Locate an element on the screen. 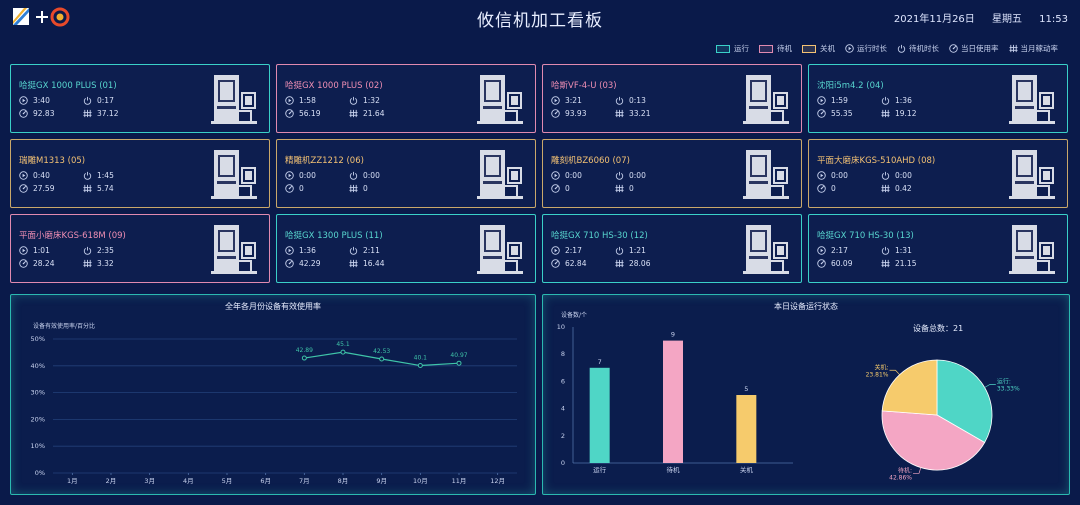 Image resolution: width=1080 pixels, height=505 pixels. legend-label: 关机 is located at coordinates (827, 48).